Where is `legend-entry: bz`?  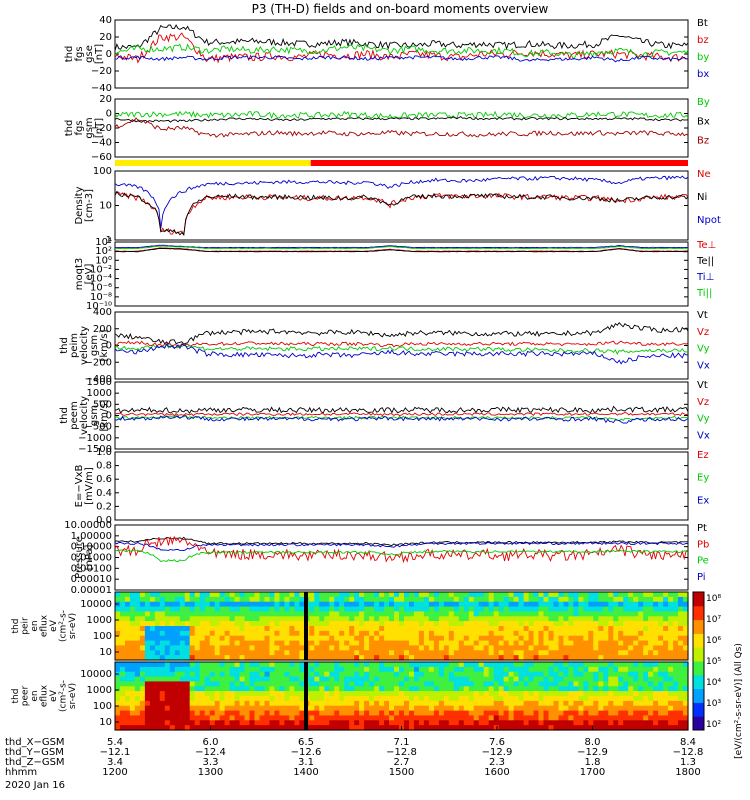
legend-entry: bz is located at coordinates (703, 40).